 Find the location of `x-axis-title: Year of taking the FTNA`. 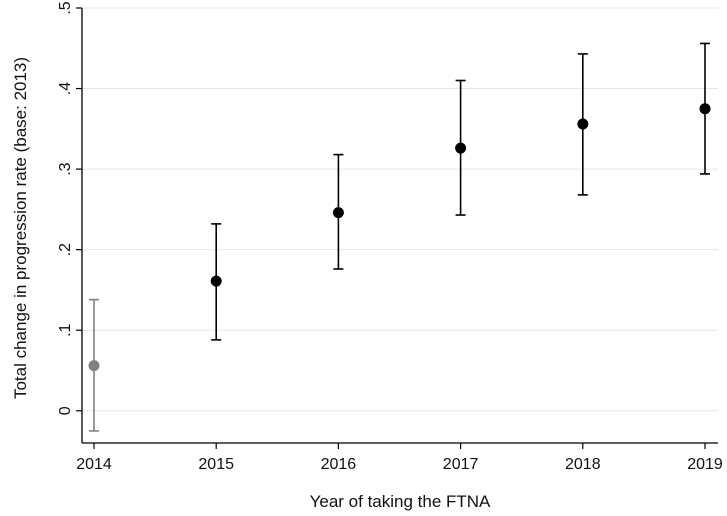

x-axis-title: Year of taking the FTNA is located at coordinates (400, 501).